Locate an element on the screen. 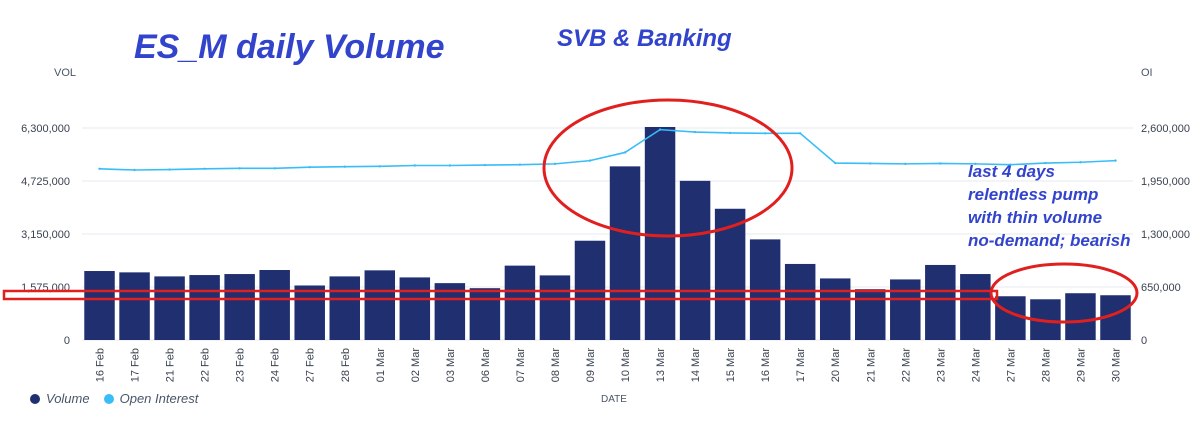  x-tick-label: 16 Mar is located at coordinates (766, 365).